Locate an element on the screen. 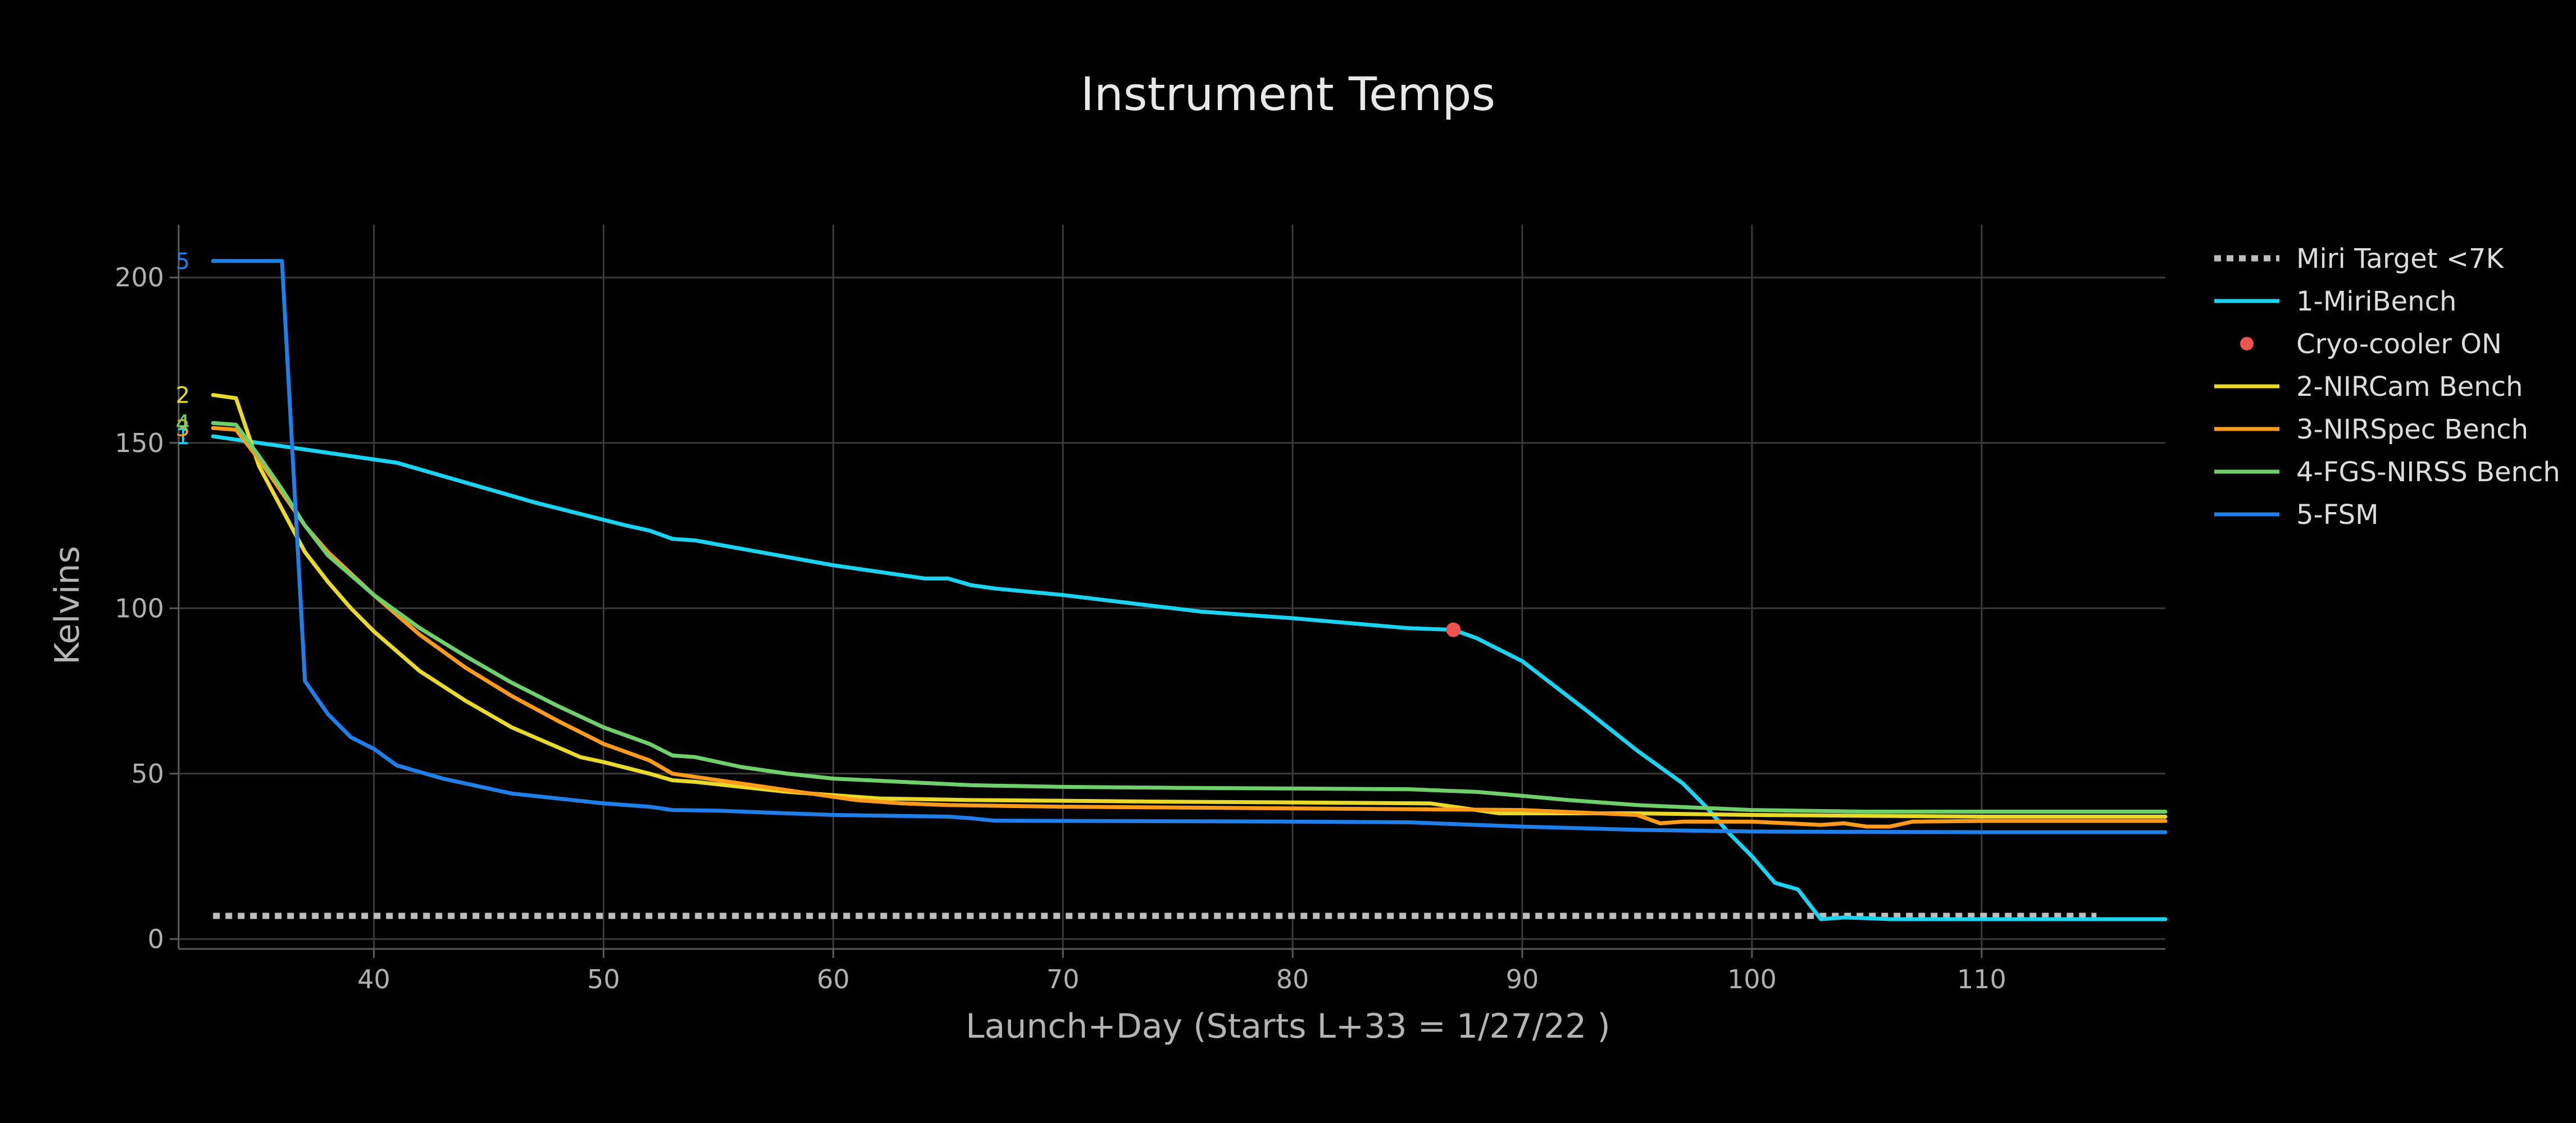  x-tick-label: 80 is located at coordinates (1292, 979).